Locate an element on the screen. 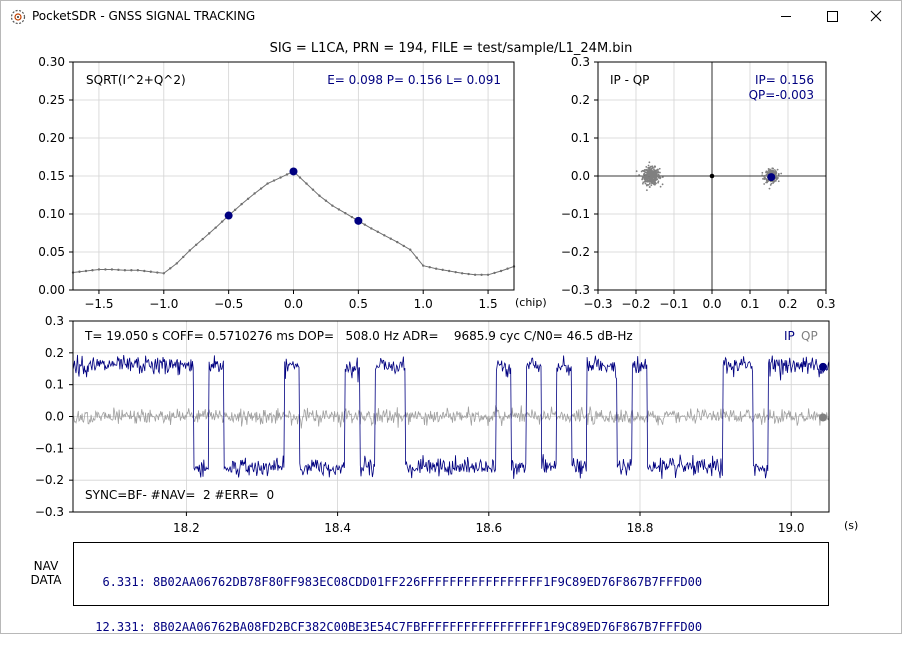 The width and height of the screenshot is (902, 665). correlation-x-tick-label: 0.5 is located at coordinates (358, 304).